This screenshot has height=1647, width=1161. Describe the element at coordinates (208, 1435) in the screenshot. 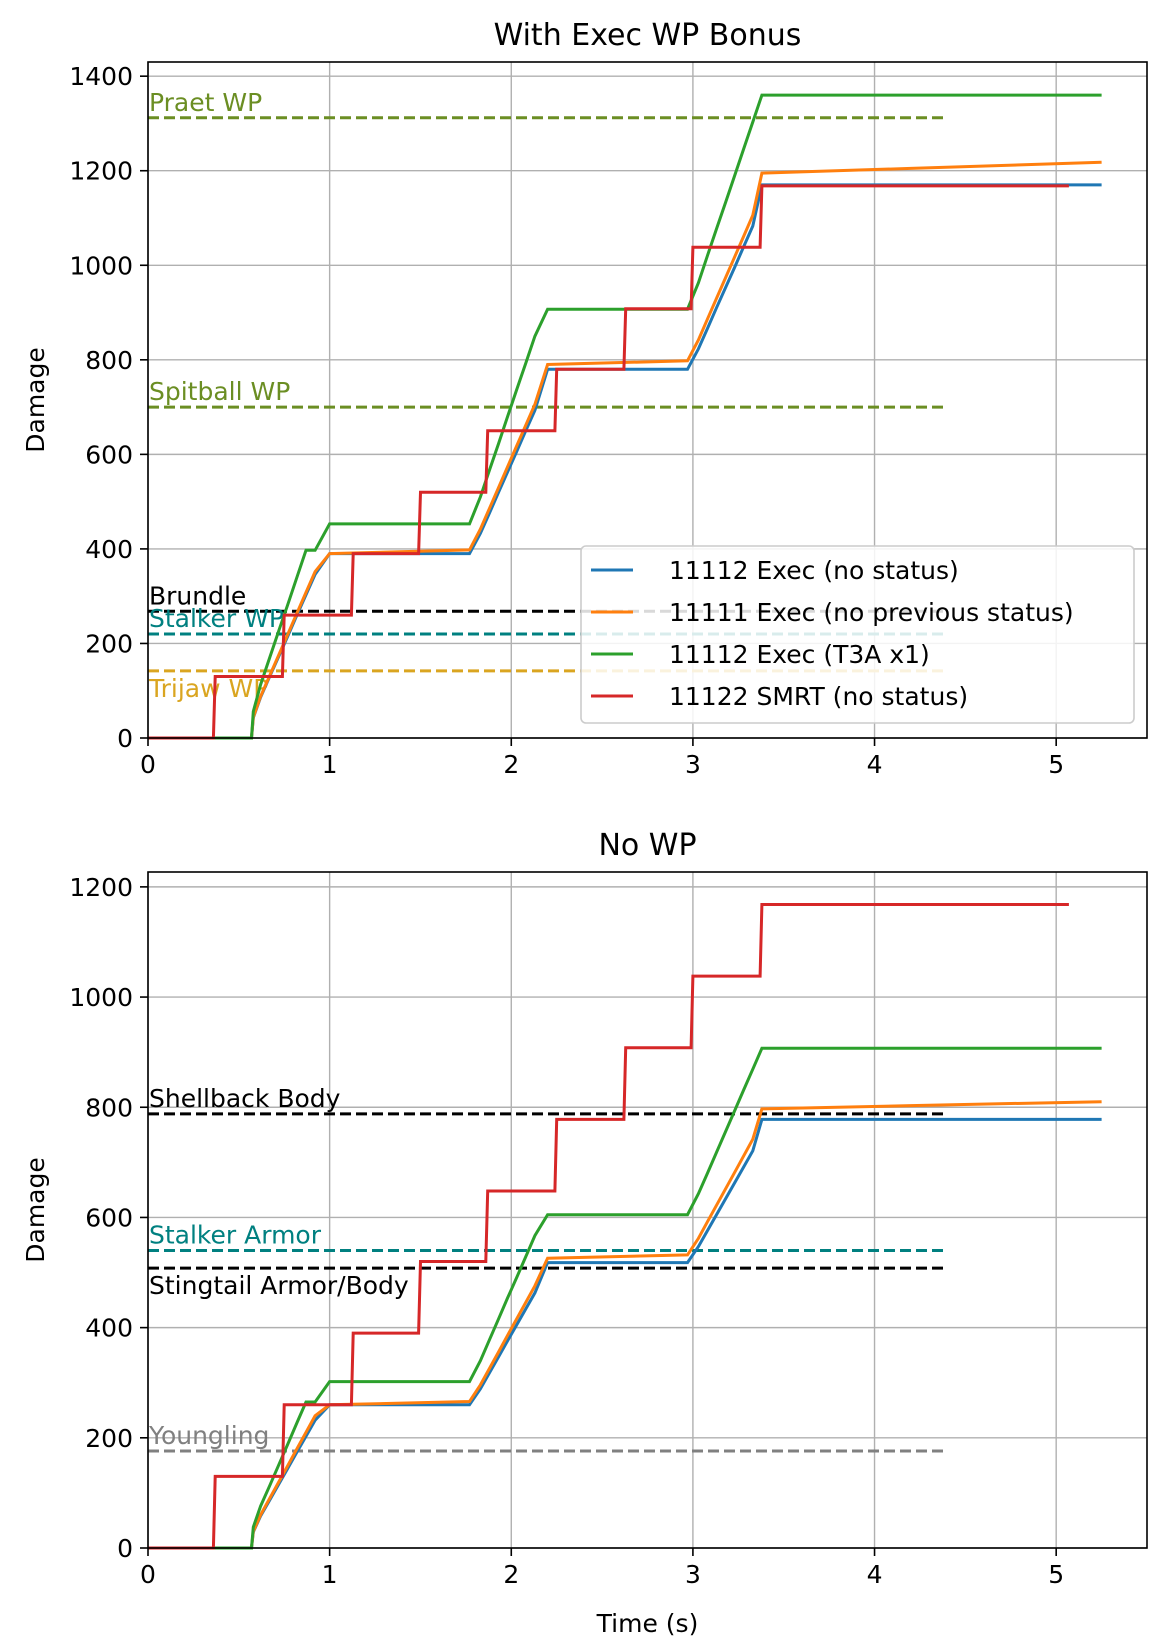

I see `reference-label: Youngling` at that location.